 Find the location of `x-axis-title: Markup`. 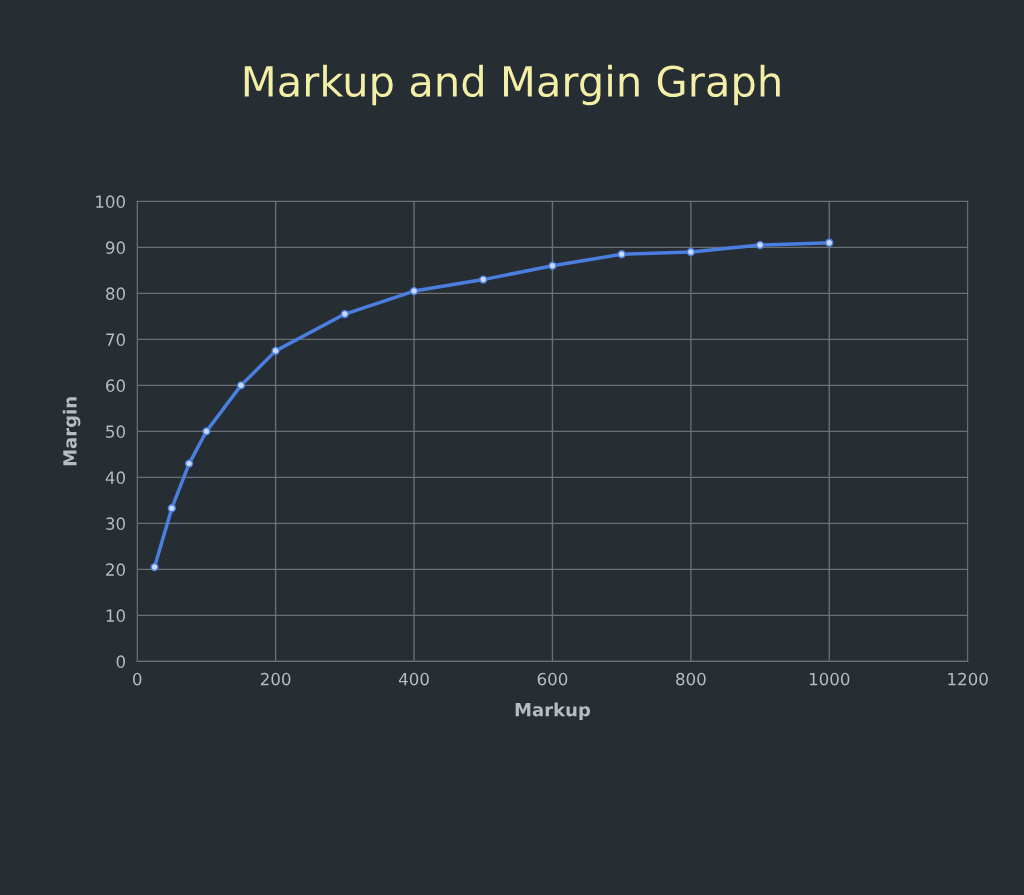

x-axis-title: Markup is located at coordinates (553, 711).